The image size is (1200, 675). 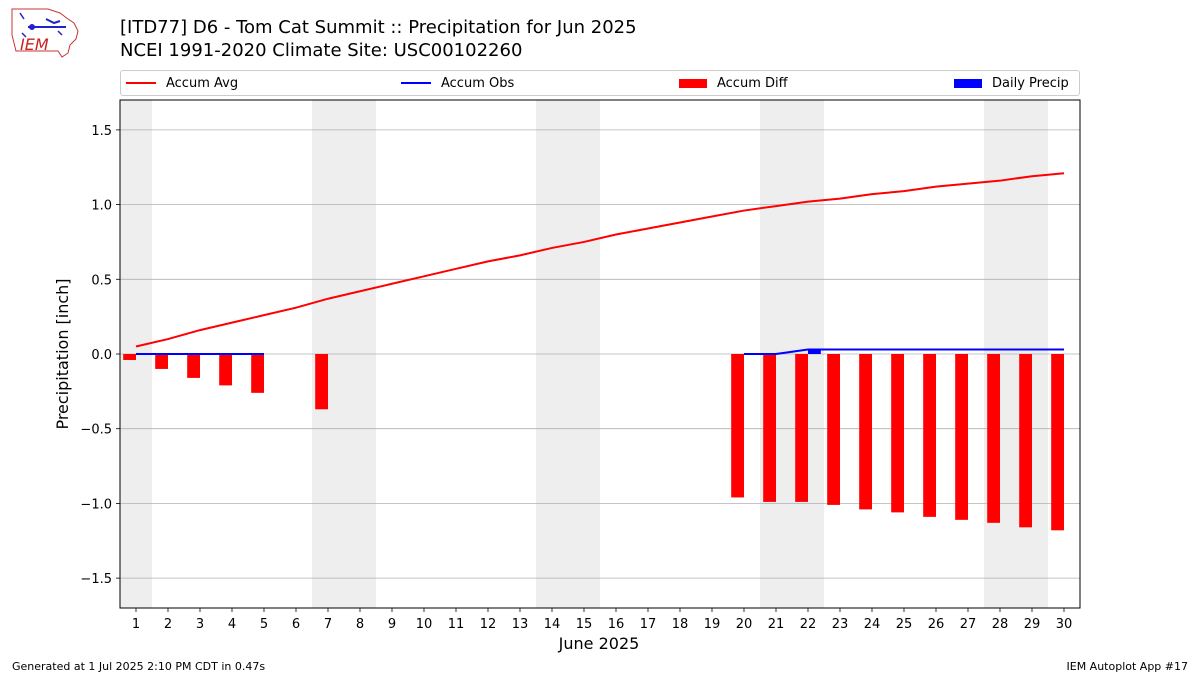 What do you see at coordinates (968, 83) in the screenshot?
I see `legend-swatch-daily-precip` at bounding box center [968, 83].